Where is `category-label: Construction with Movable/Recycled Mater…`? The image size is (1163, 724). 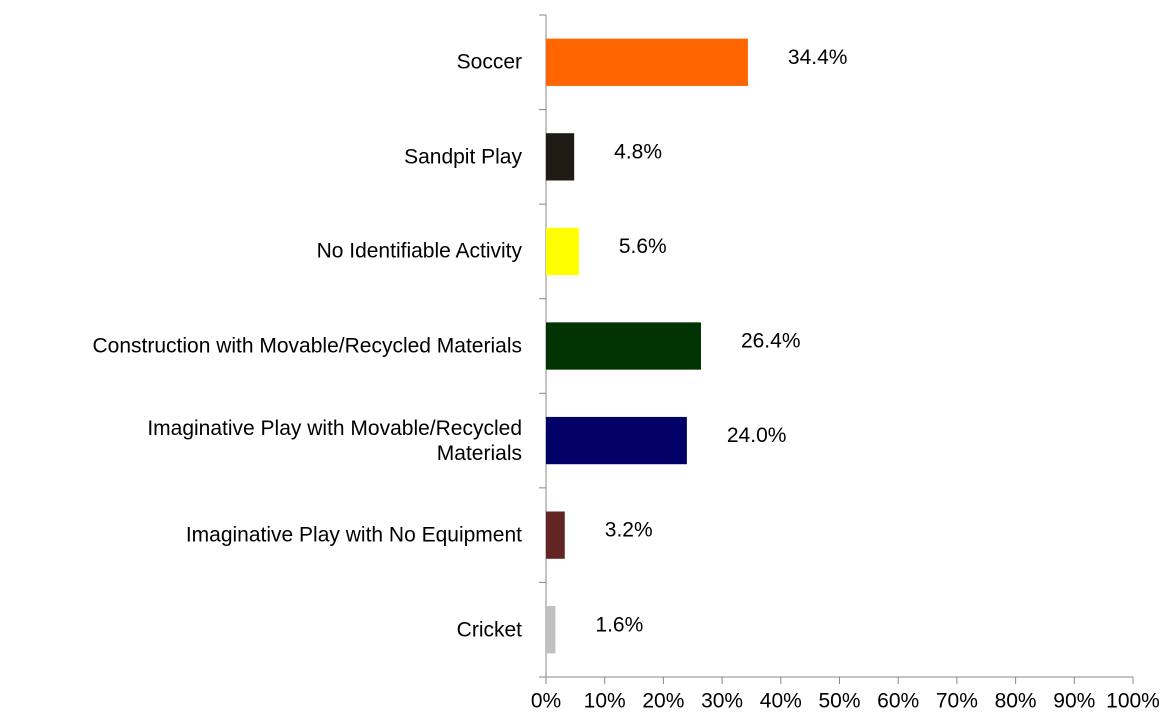 category-label: Construction with Movable/Recycled Mater… is located at coordinates (307, 346).